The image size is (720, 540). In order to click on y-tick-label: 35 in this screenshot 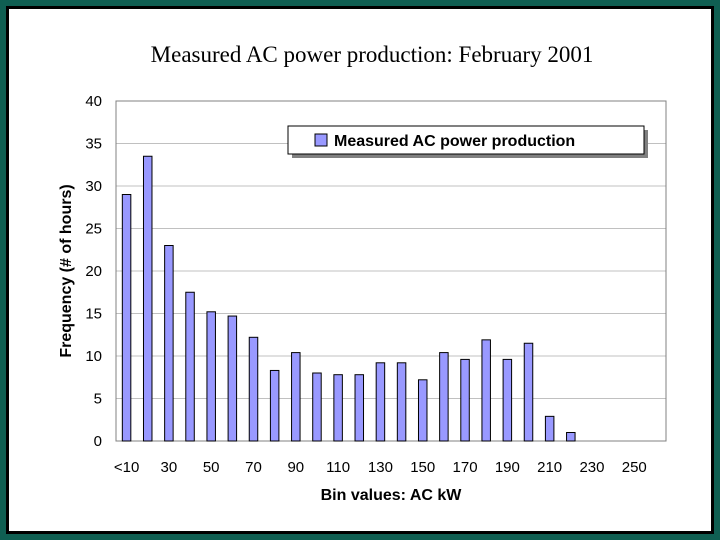, I will do `click(93, 144)`.